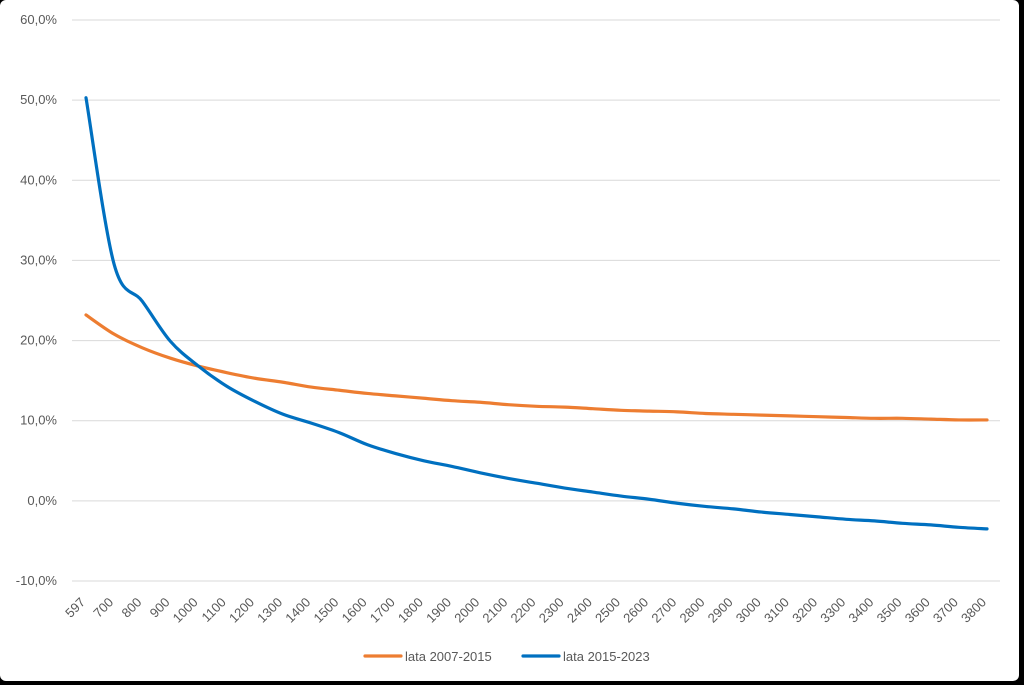  What do you see at coordinates (38, 420) in the screenshot?
I see `y-tick-label: 10,0%` at bounding box center [38, 420].